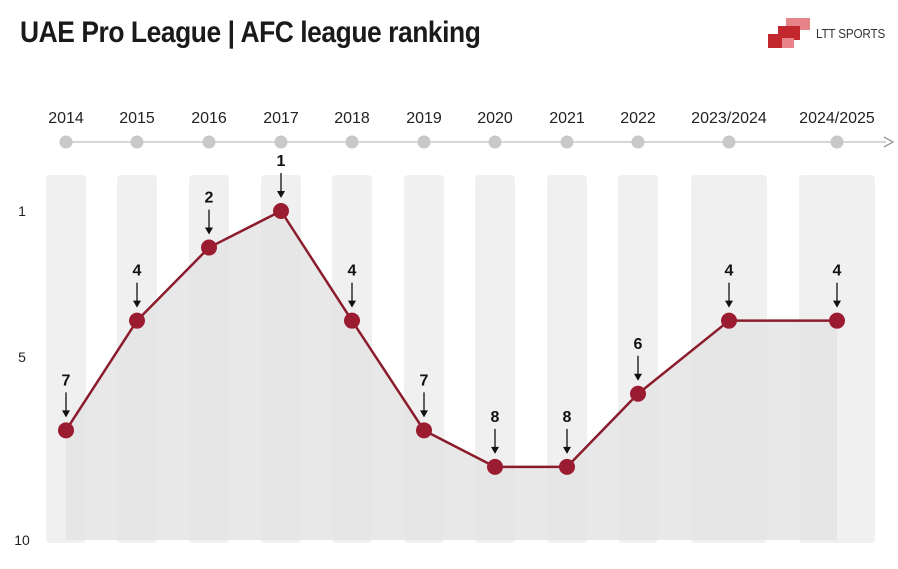  What do you see at coordinates (209, 198) in the screenshot?
I see `data-label: 2` at bounding box center [209, 198].